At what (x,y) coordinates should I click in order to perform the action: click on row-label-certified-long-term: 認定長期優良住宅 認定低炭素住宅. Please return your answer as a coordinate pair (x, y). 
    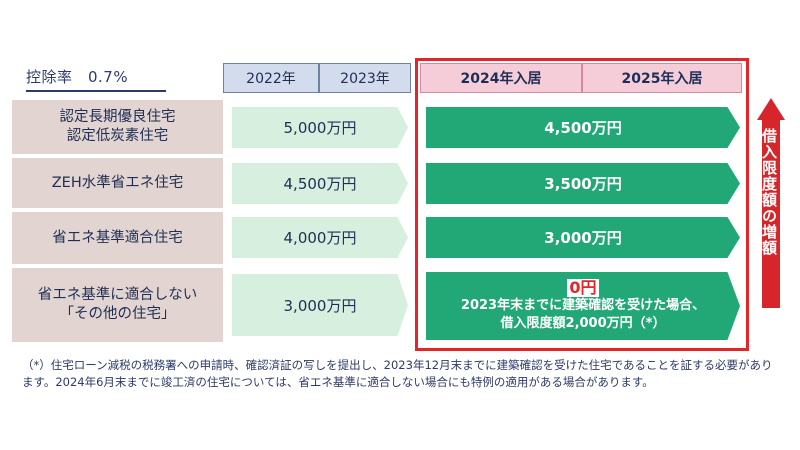
    Looking at the image, I should click on (117, 127).